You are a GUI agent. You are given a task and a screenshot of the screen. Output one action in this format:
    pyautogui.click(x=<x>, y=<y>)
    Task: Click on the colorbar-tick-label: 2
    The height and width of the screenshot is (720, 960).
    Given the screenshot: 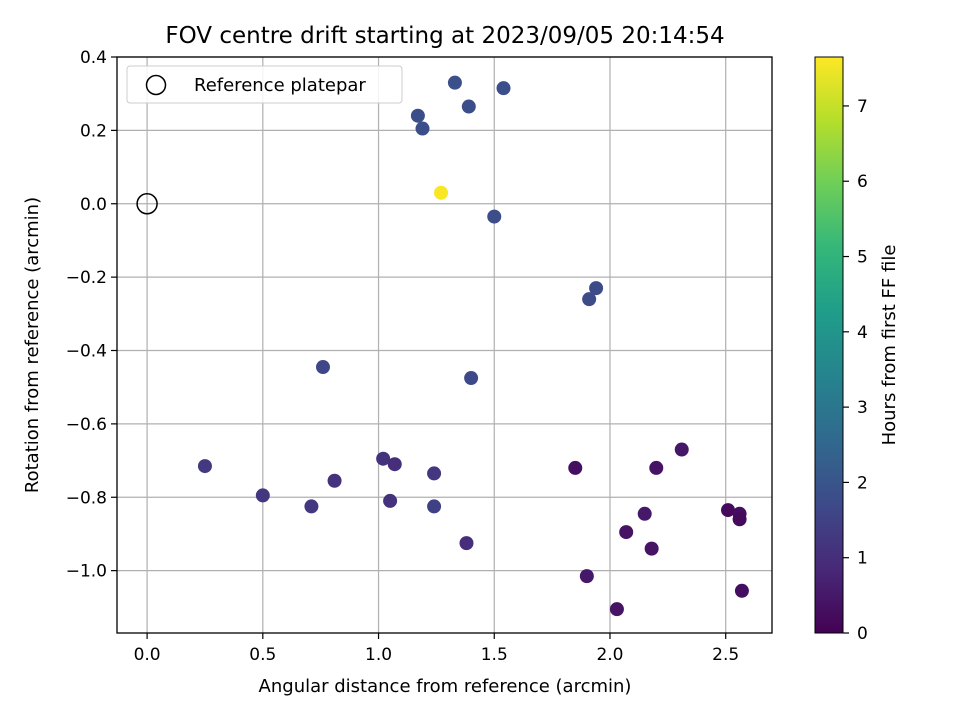 What is the action you would take?
    pyautogui.click(x=862, y=483)
    